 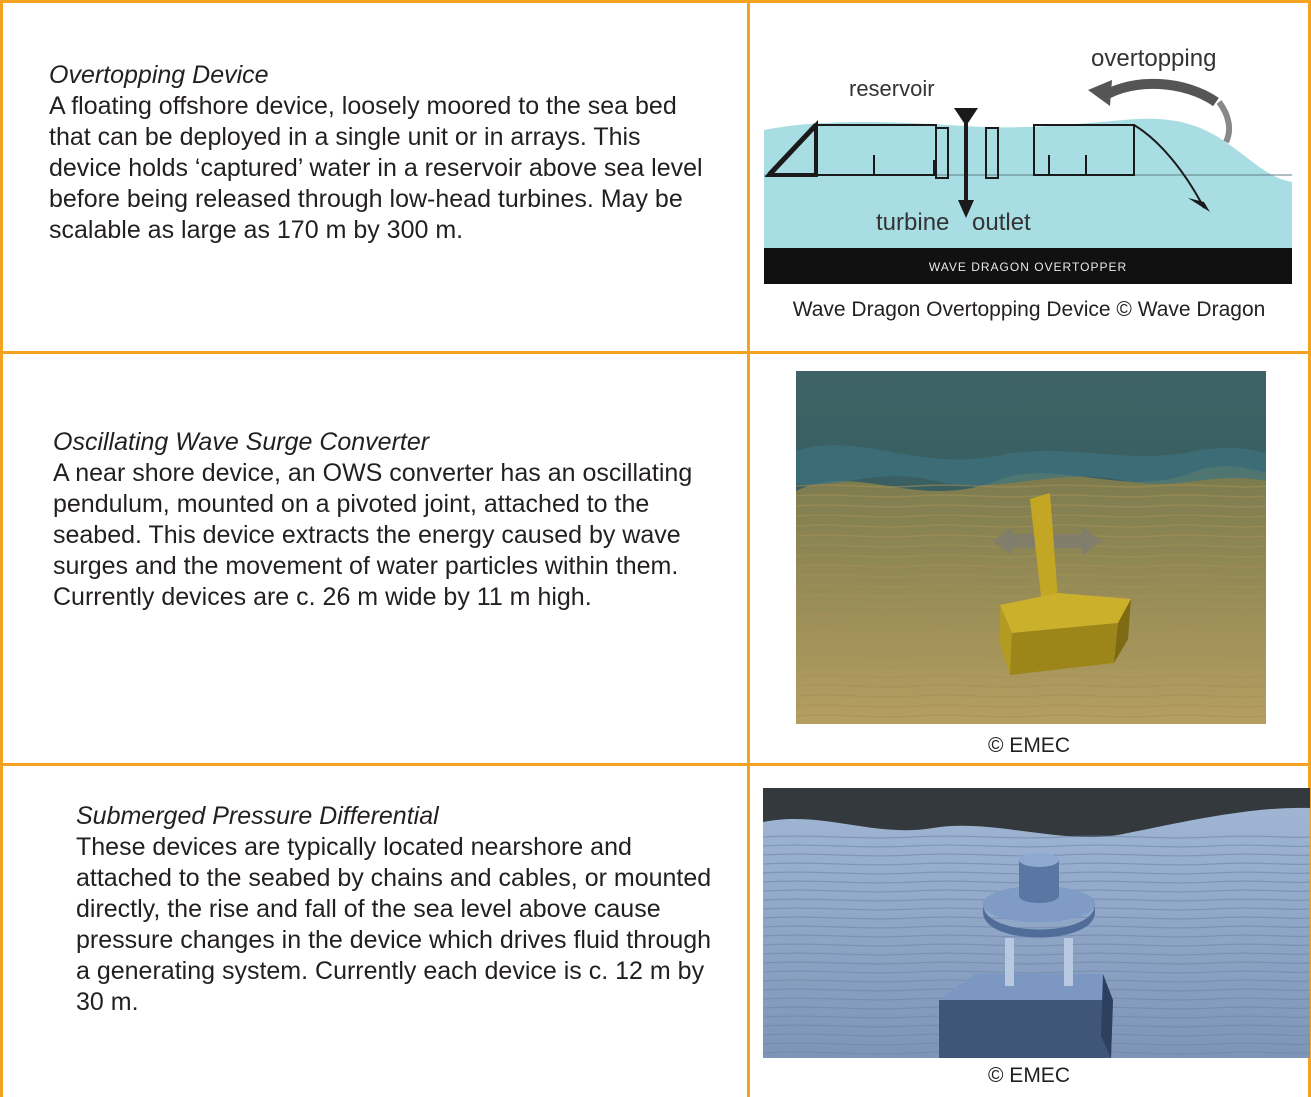 I want to click on table-border-top, so click(x=655, y=1).